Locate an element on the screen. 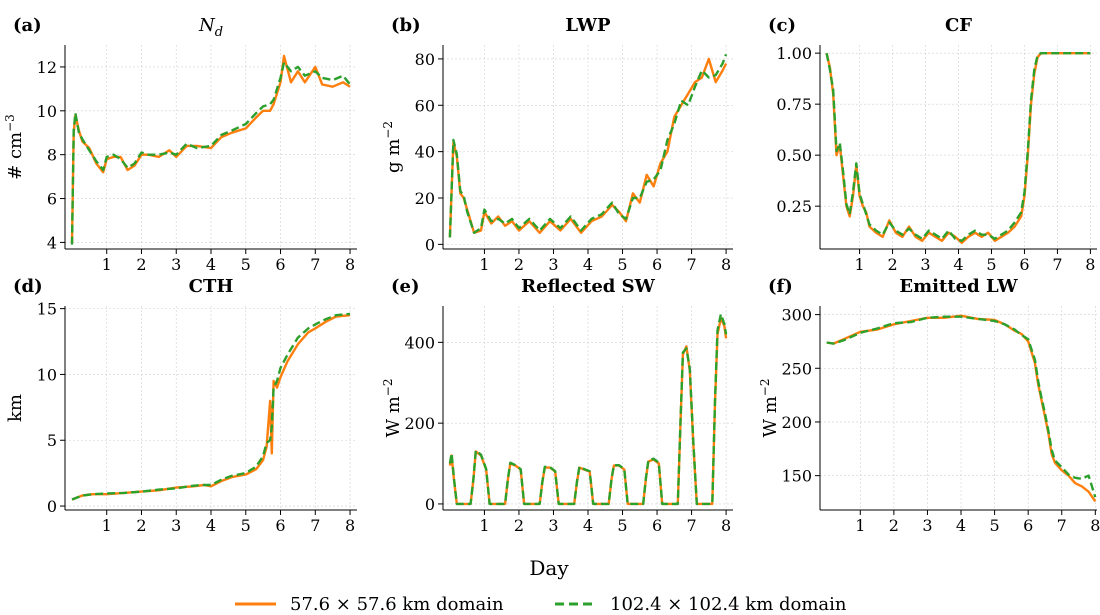 Image resolution: width=1100 pixels, height=615 pixels. panel-5: 1 2 3 4 5 6 7 8 0 200 400 (e) Reflected SW W m−2 is located at coordinates (557, 405).